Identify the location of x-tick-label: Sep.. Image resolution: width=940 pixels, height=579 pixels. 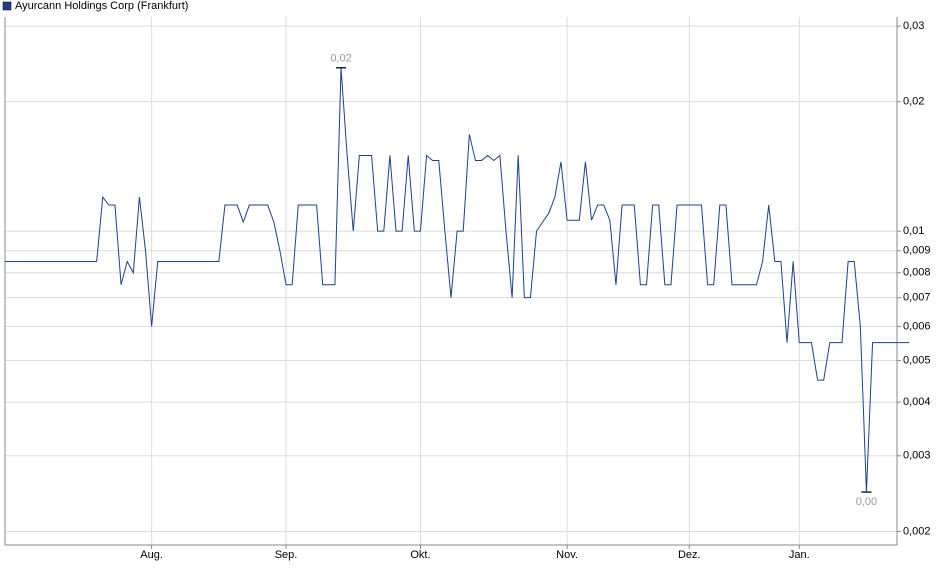
(286, 555).